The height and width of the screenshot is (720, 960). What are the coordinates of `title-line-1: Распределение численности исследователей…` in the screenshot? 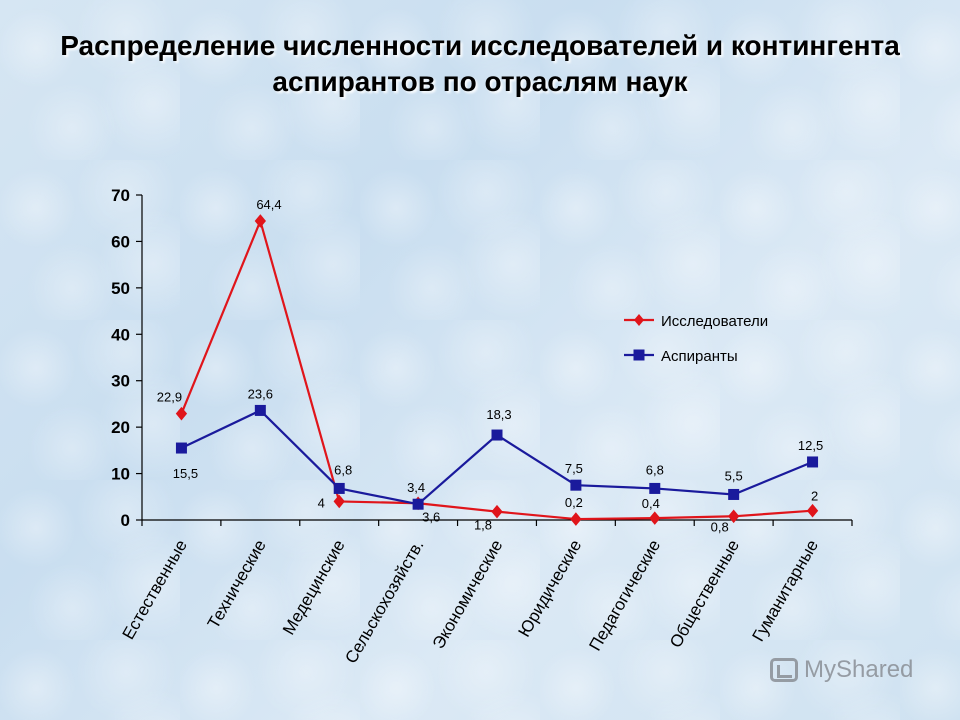 It's located at (480, 45).